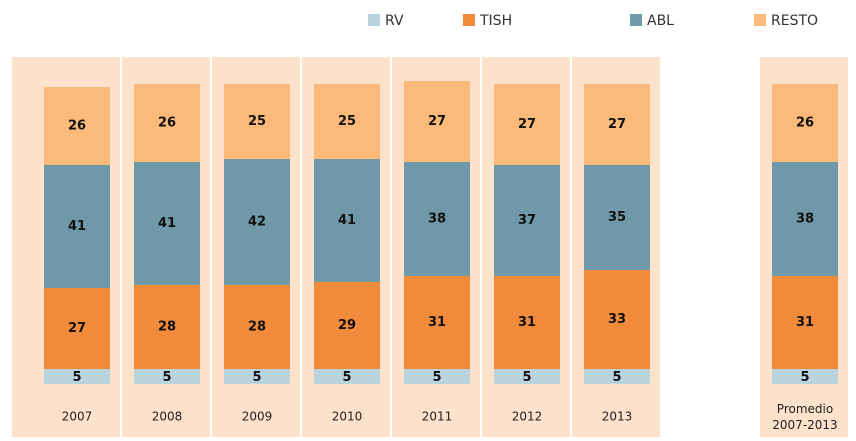  Describe the element at coordinates (437, 417) in the screenshot. I see `x-tick-label: 2011` at that location.